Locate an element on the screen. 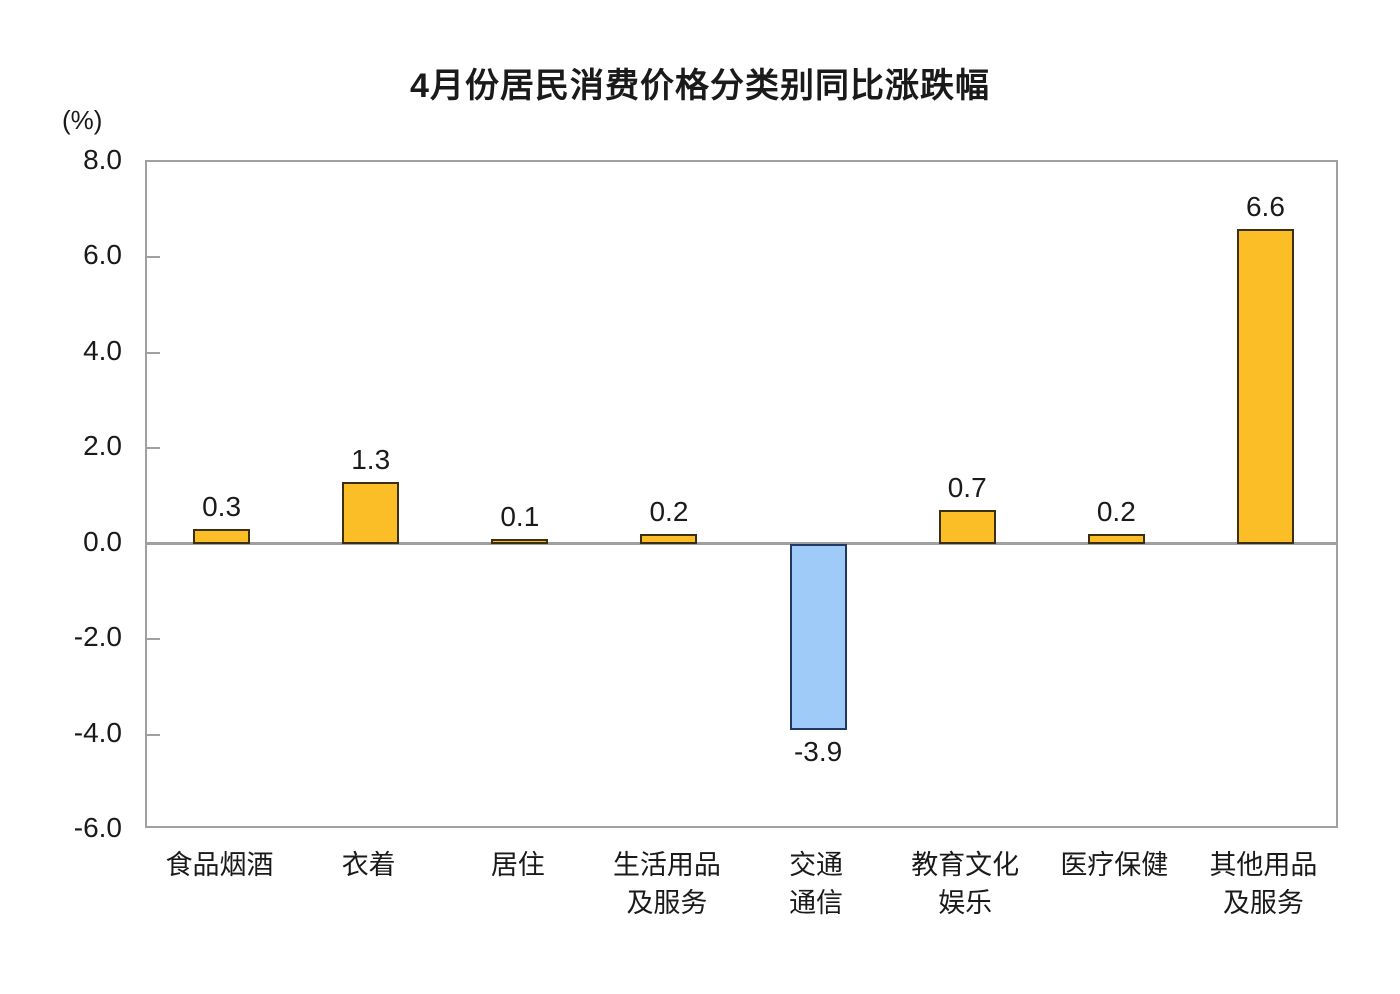 This screenshot has width=1400, height=994. bar-value-label: 0.3 is located at coordinates (222, 507).